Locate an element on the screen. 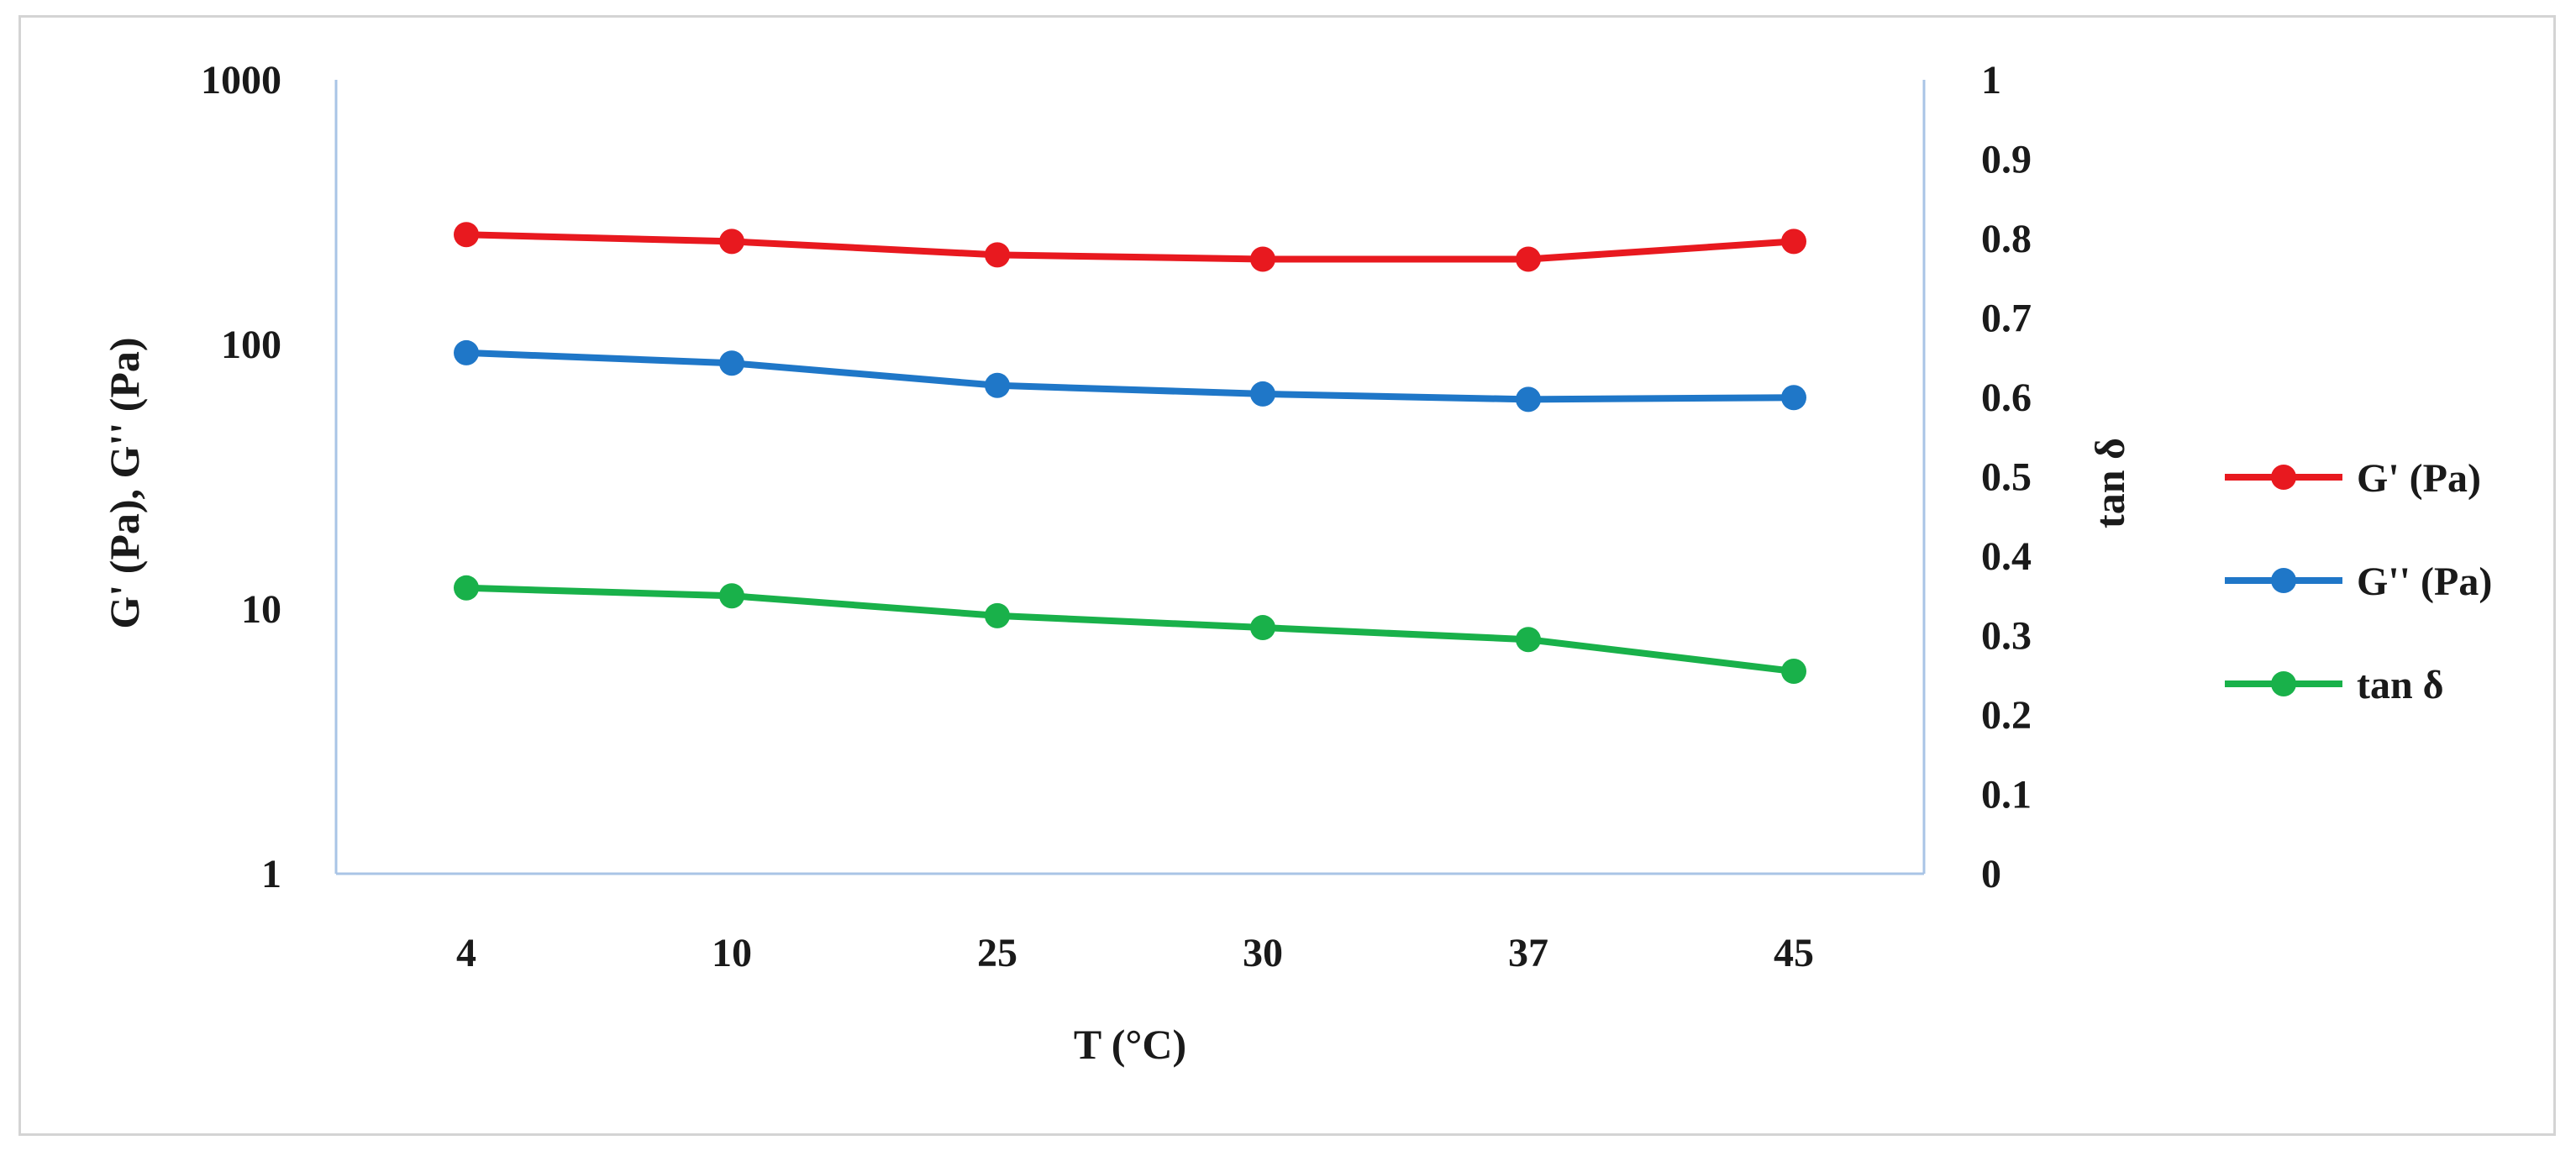 Image resolution: width=2576 pixels, height=1156 pixels. y-tick-label: 1000 is located at coordinates (241, 80).